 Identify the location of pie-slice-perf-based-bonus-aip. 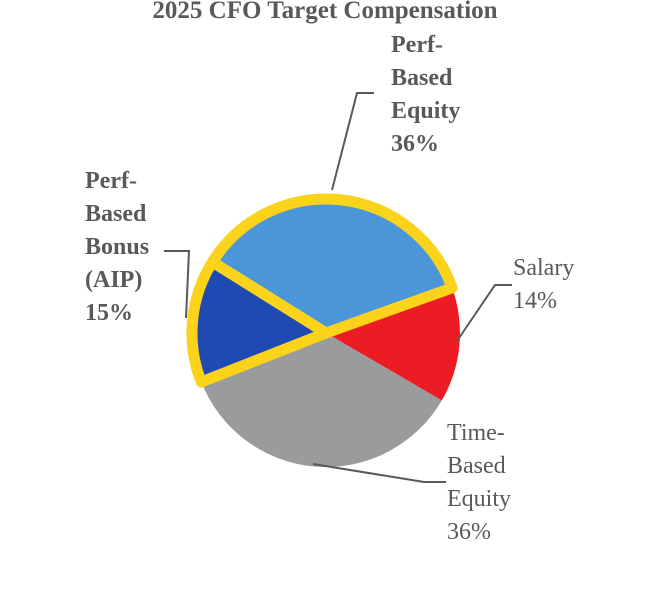
(259, 322).